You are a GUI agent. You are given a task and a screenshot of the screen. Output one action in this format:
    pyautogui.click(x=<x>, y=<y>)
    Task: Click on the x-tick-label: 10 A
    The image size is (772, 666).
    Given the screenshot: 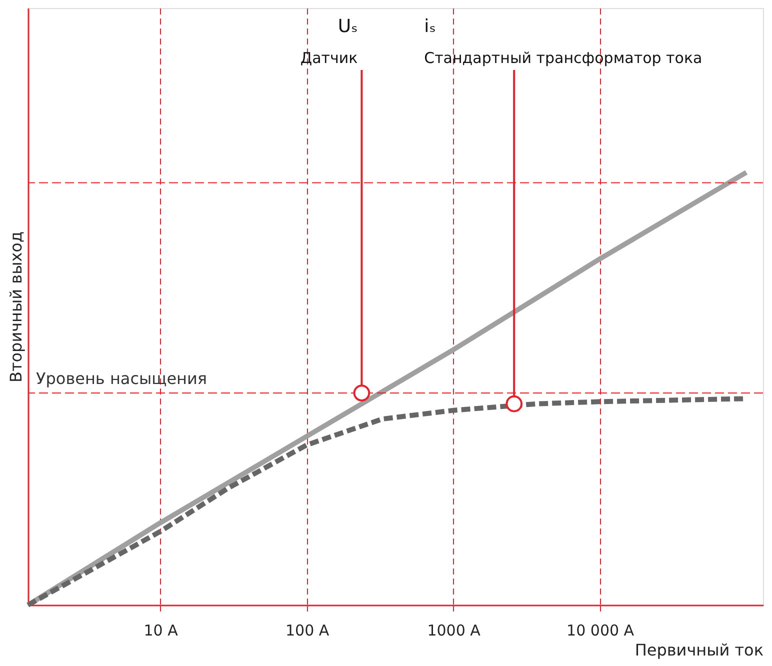 What is the action you would take?
    pyautogui.click(x=161, y=631)
    